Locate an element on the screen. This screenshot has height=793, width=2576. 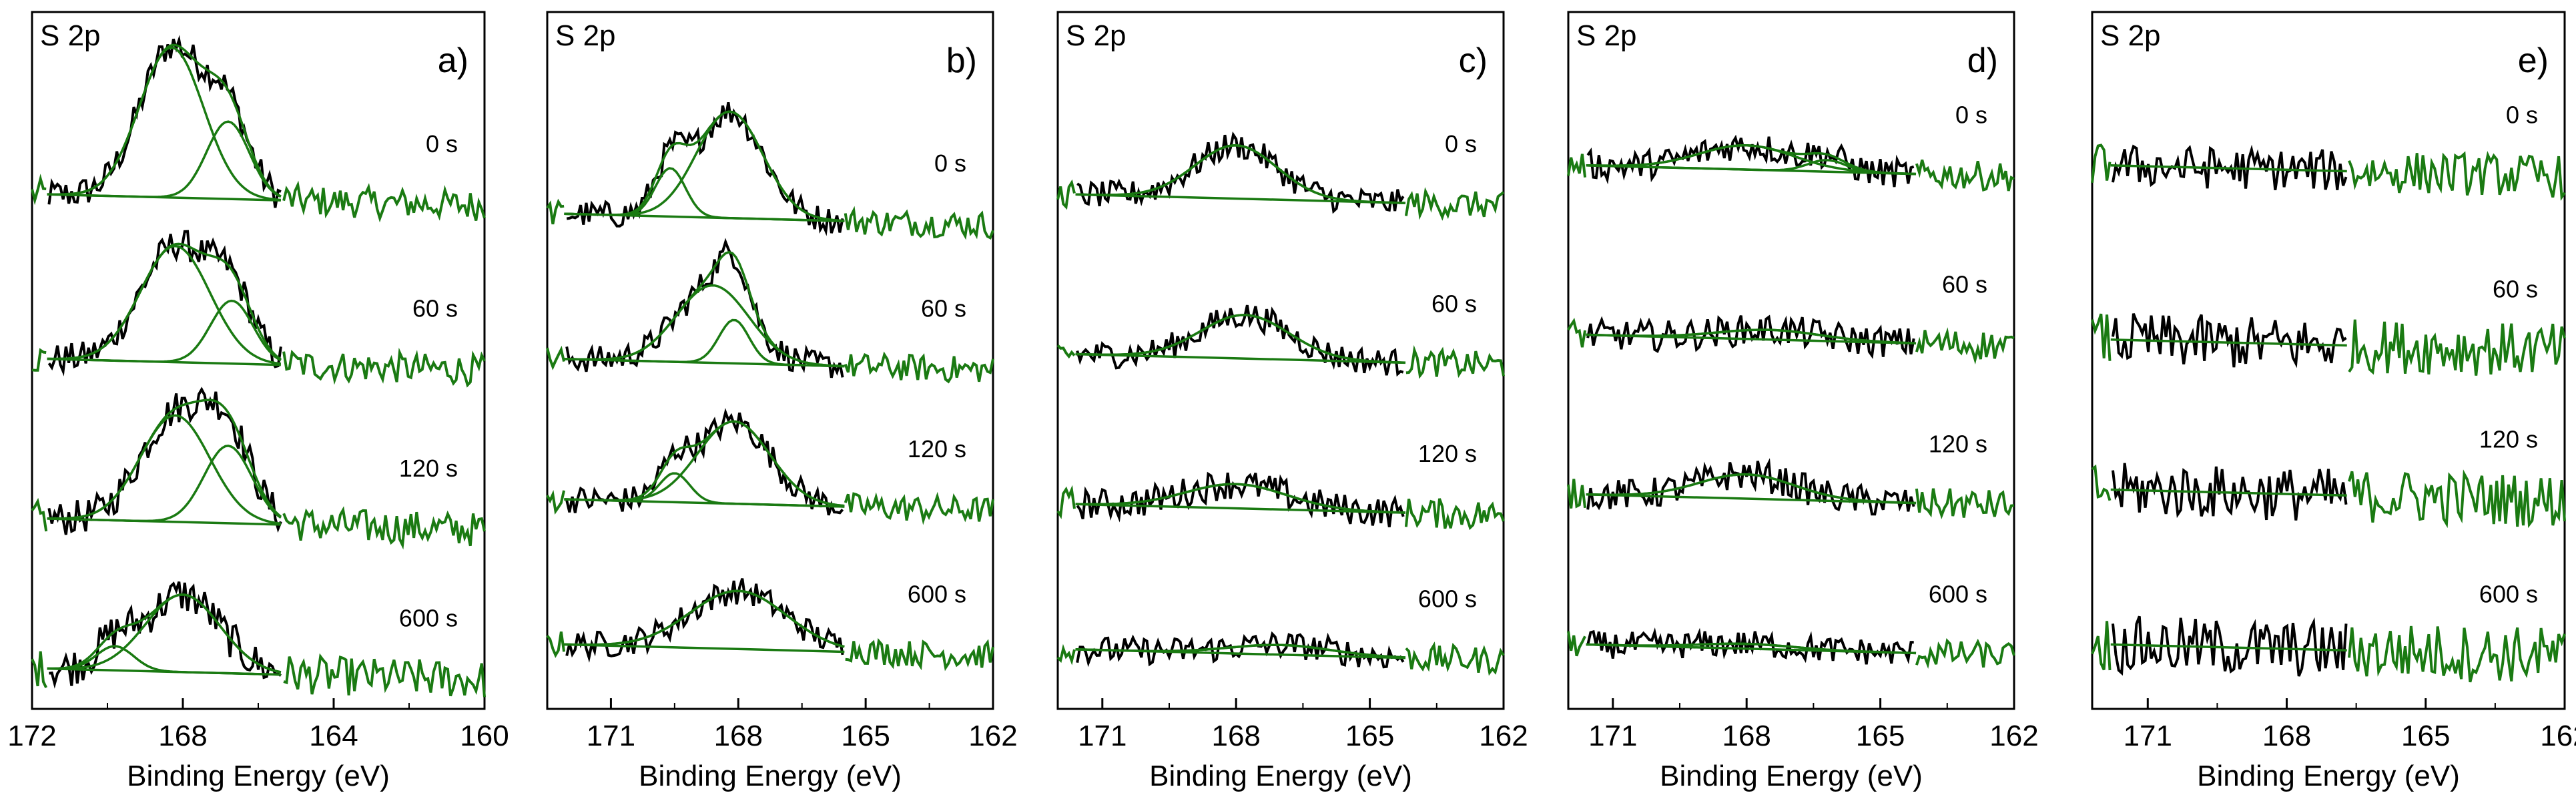
x-tick-label: 172 is located at coordinates (31, 736).